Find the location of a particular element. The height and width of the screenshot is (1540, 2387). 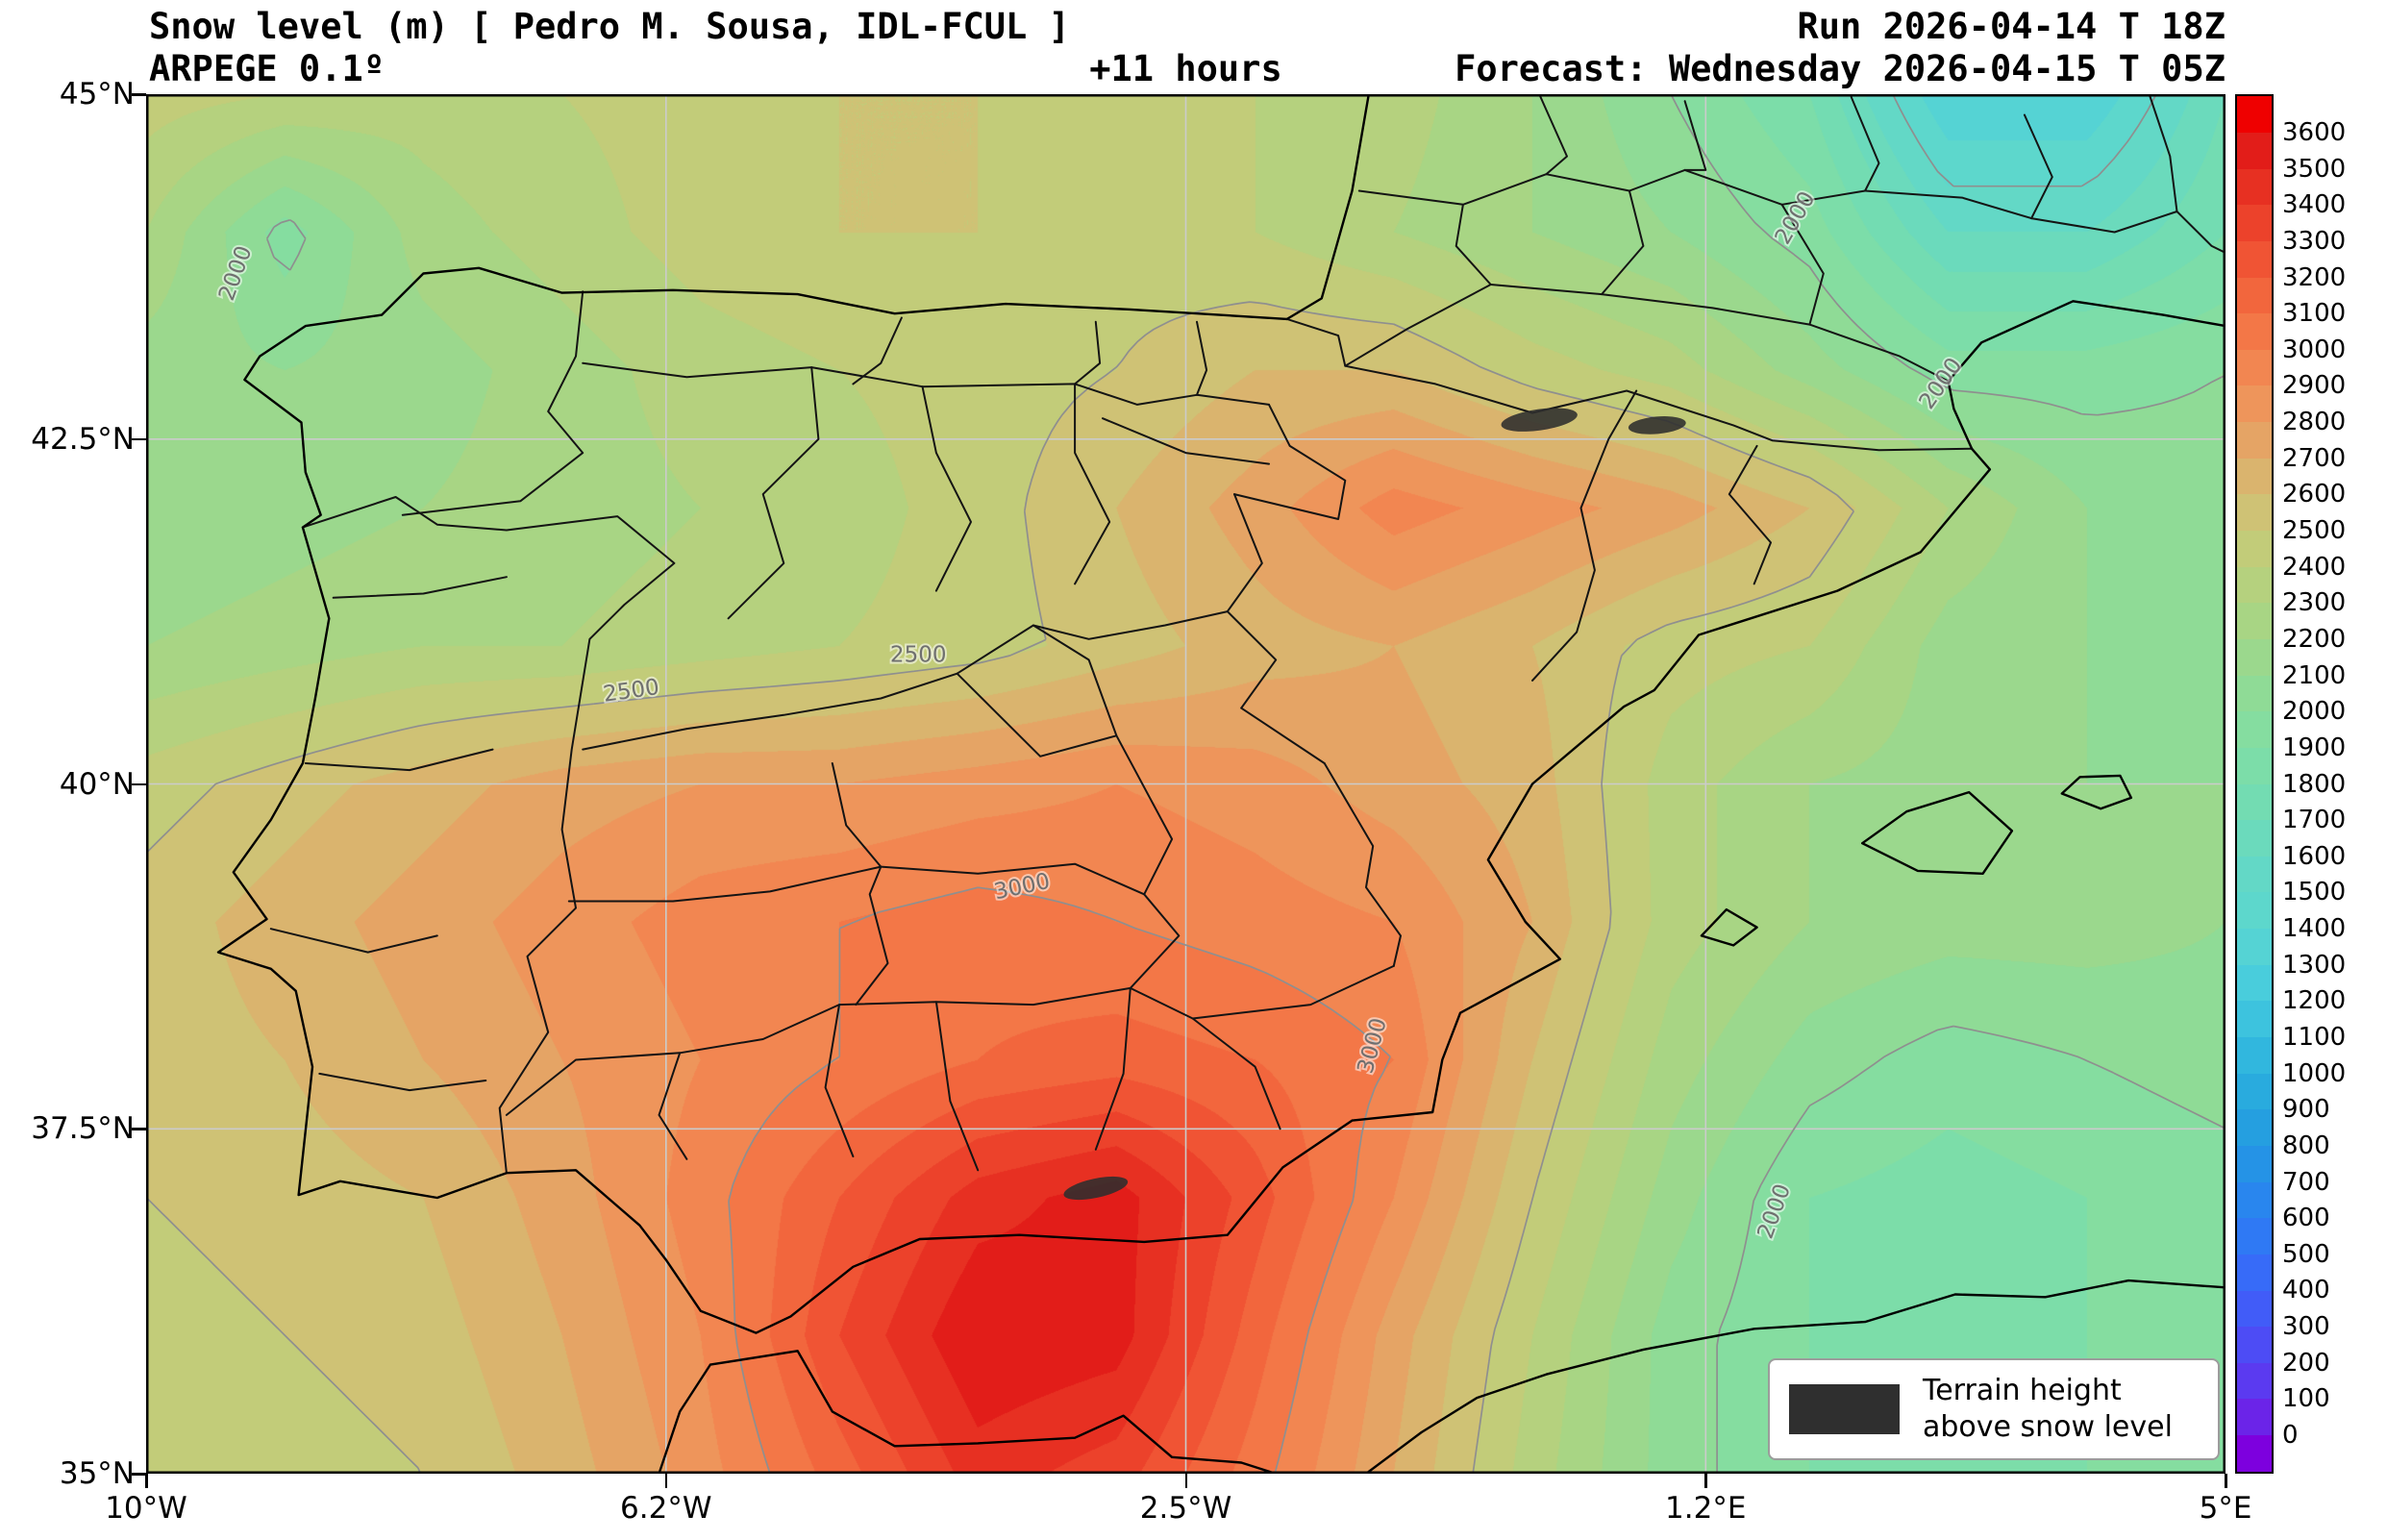

colorbar-tick-label: 3400 is located at coordinates (2315, 205).